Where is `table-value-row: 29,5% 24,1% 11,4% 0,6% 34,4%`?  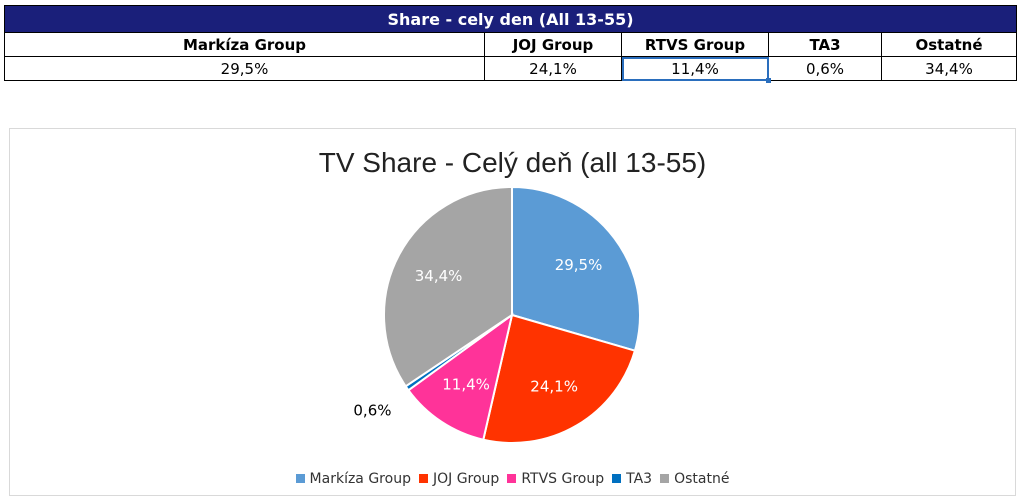
table-value-row: 29,5% 24,1% 11,4% 0,6% 34,4% is located at coordinates (511, 70).